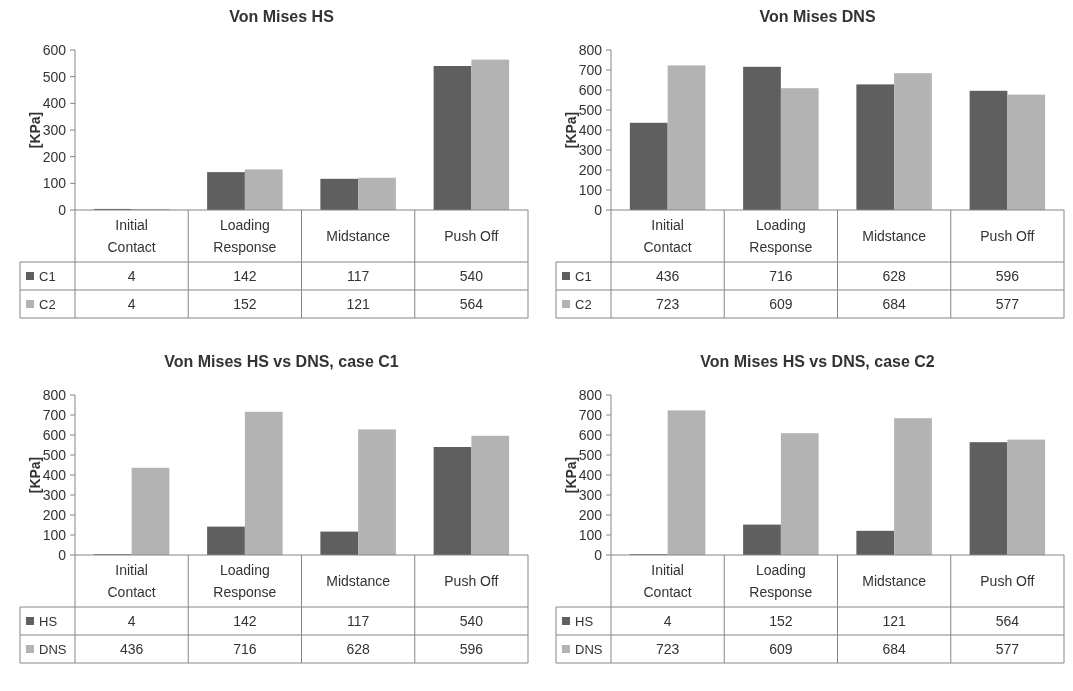 This screenshot has height=691, width=1073. I want to click on chart-title: Von Mises HS vs DNS, case C1, so click(281, 361).